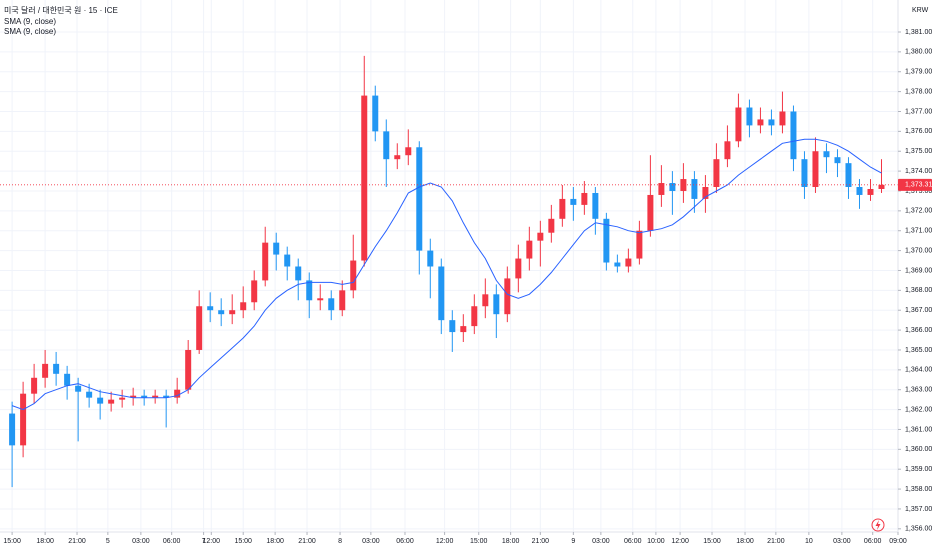 Image resolution: width=932 pixels, height=550 pixels. I want to click on y-tick-label: 1,366.00, so click(918, 330).